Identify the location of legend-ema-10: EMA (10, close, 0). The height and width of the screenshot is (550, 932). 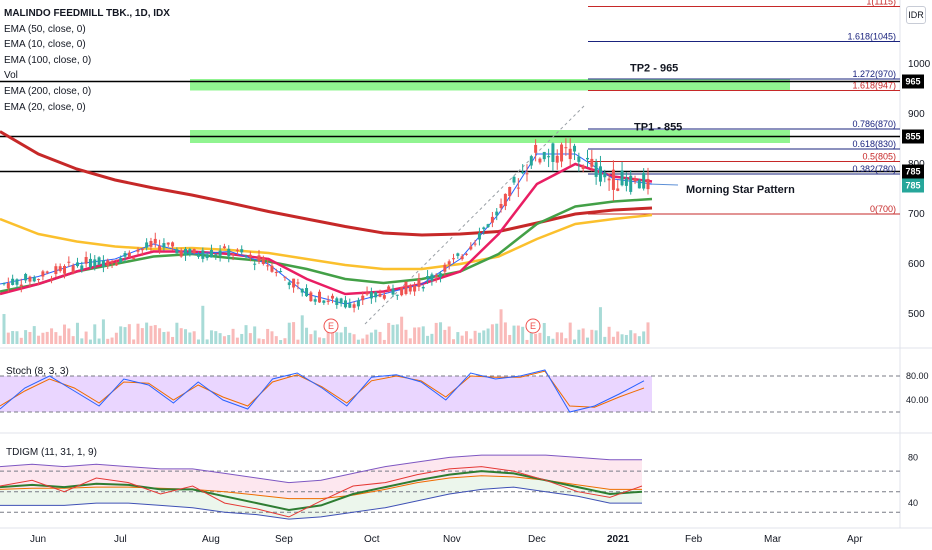
(45, 45).